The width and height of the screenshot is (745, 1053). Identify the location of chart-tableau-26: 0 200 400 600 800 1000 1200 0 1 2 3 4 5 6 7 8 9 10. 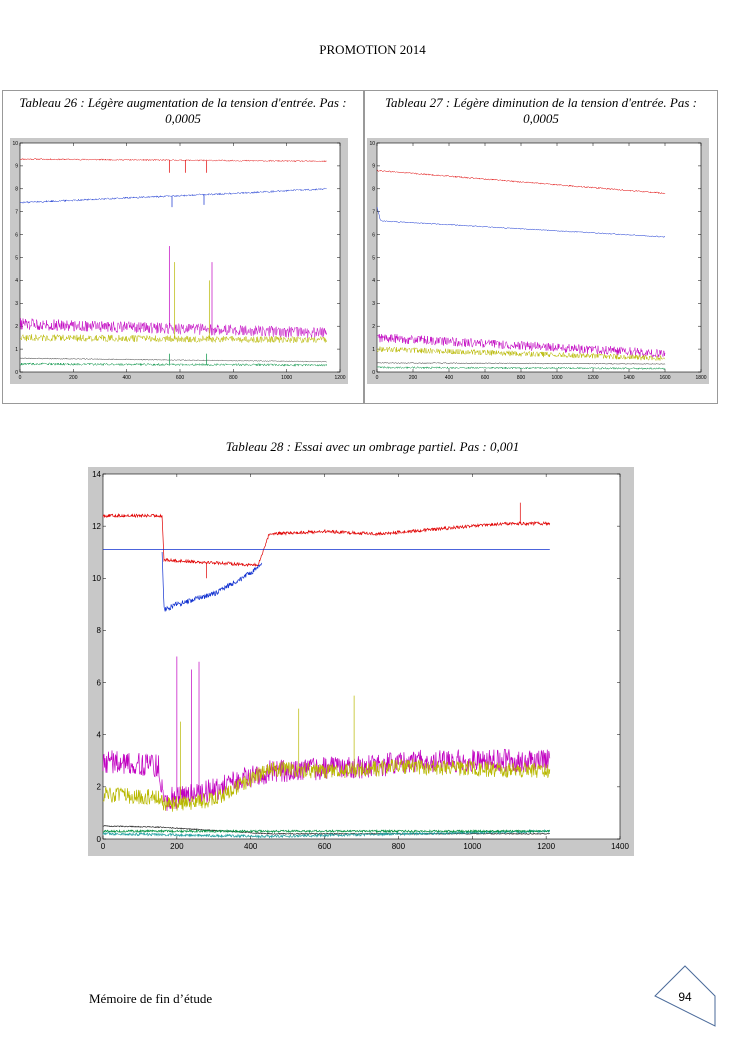
(179, 261).